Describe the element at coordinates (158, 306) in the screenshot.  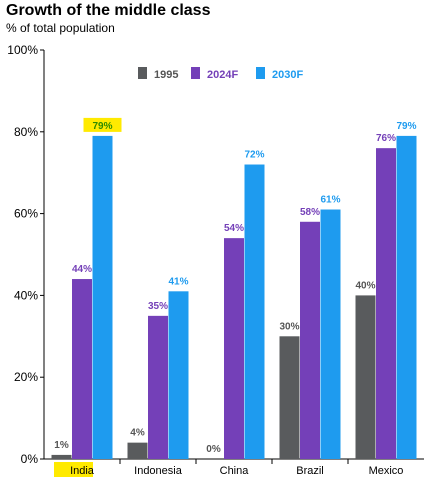
I see `data-label: 35%` at that location.